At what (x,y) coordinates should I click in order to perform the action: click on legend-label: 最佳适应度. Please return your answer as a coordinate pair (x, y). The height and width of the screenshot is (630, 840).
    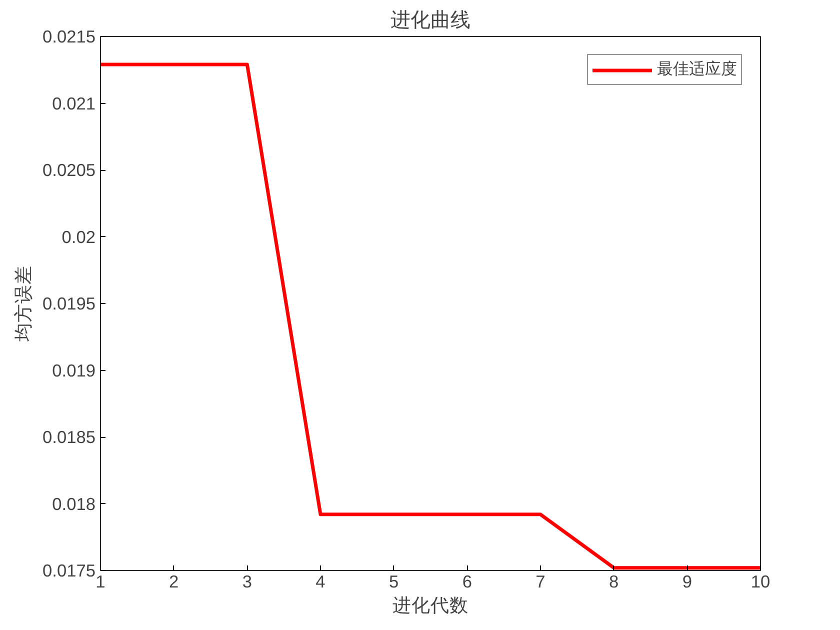
    Looking at the image, I should click on (697, 69).